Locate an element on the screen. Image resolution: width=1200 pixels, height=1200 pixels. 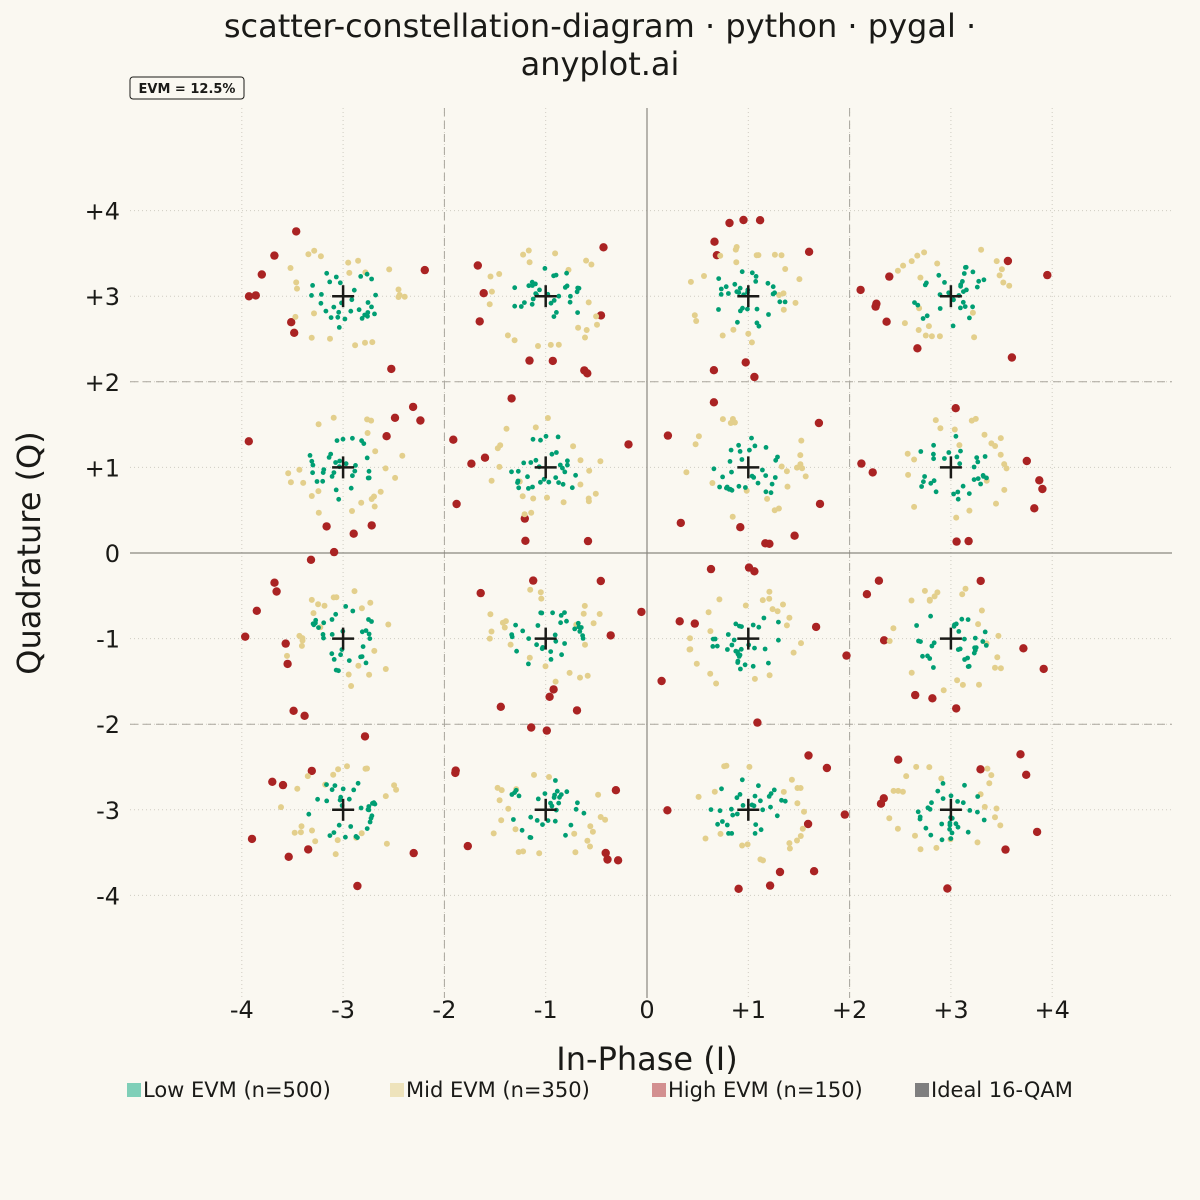
legend-label: Low EVM (n=500) is located at coordinates (237, 1090).